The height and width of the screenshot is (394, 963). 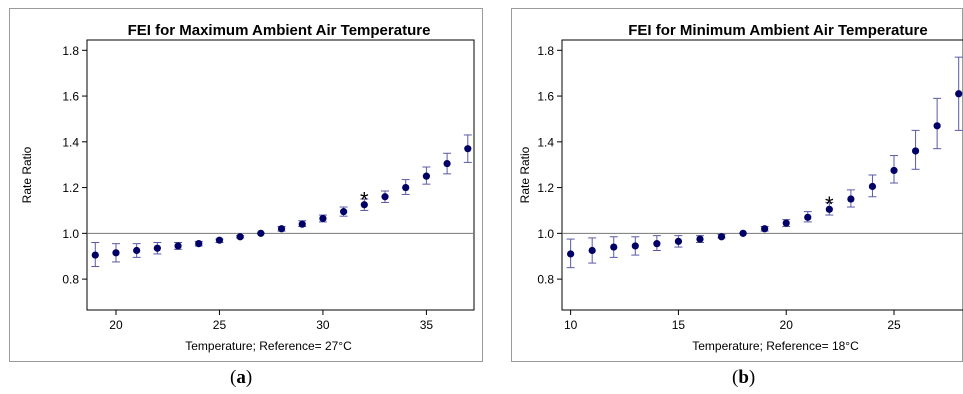 What do you see at coordinates (775, 346) in the screenshot?
I see `x-axis-label: Temperature; Reference= 18°C` at bounding box center [775, 346].